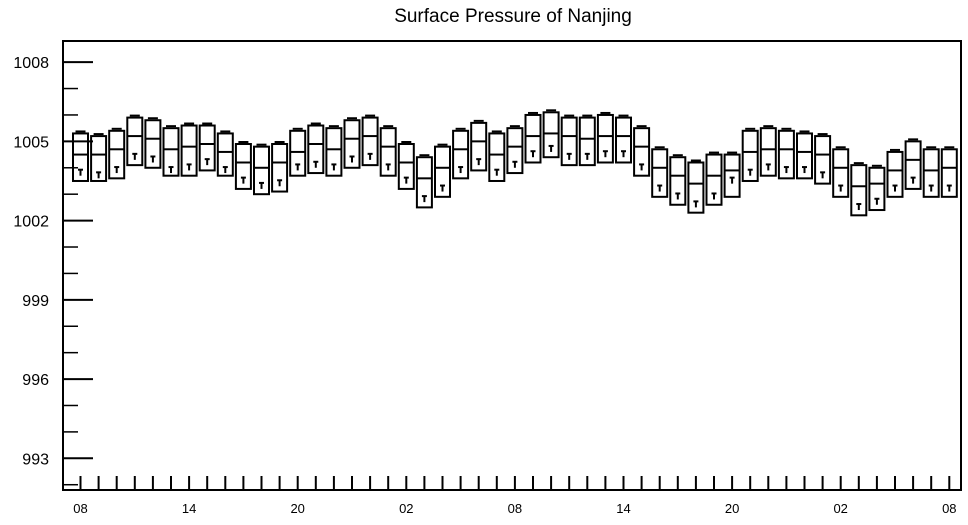 Image resolution: width=968 pixels, height=525 pixels. Describe the element at coordinates (31, 63) in the screenshot. I see `y-tick-label: 1008` at that location.